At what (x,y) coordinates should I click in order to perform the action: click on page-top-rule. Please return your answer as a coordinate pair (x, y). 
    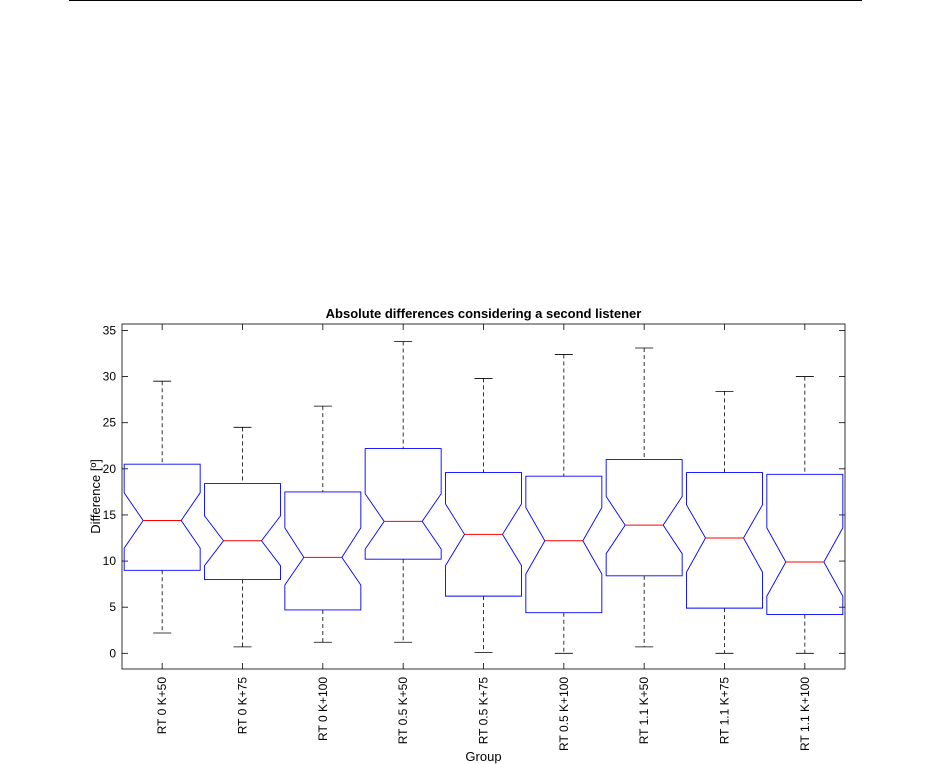
    Looking at the image, I should click on (465, 0).